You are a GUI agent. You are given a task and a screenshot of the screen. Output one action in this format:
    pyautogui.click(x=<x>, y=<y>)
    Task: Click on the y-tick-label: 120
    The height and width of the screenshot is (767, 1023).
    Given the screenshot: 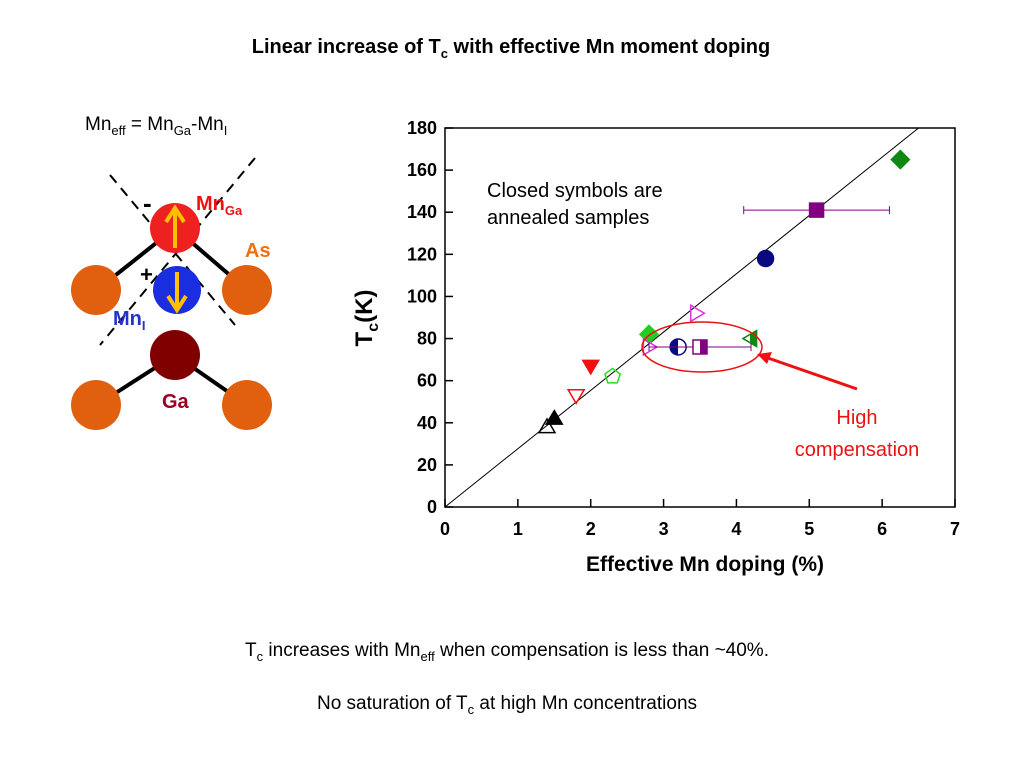 What is the action you would take?
    pyautogui.click(x=422, y=254)
    